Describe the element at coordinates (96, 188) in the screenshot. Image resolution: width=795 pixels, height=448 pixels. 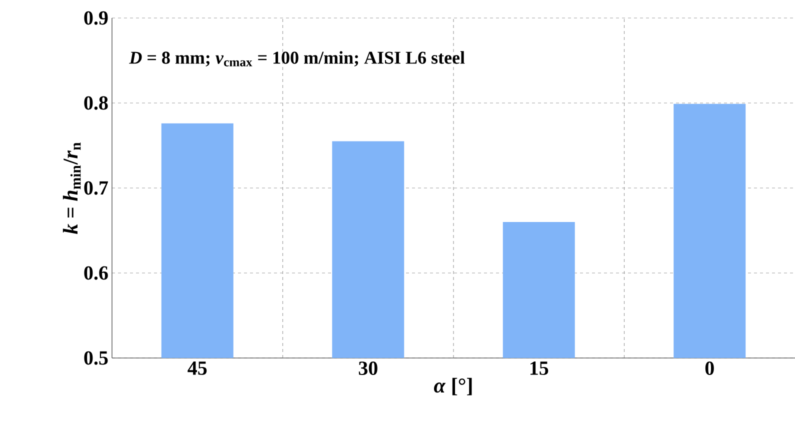
I see `y-tick-label: 0.7` at that location.